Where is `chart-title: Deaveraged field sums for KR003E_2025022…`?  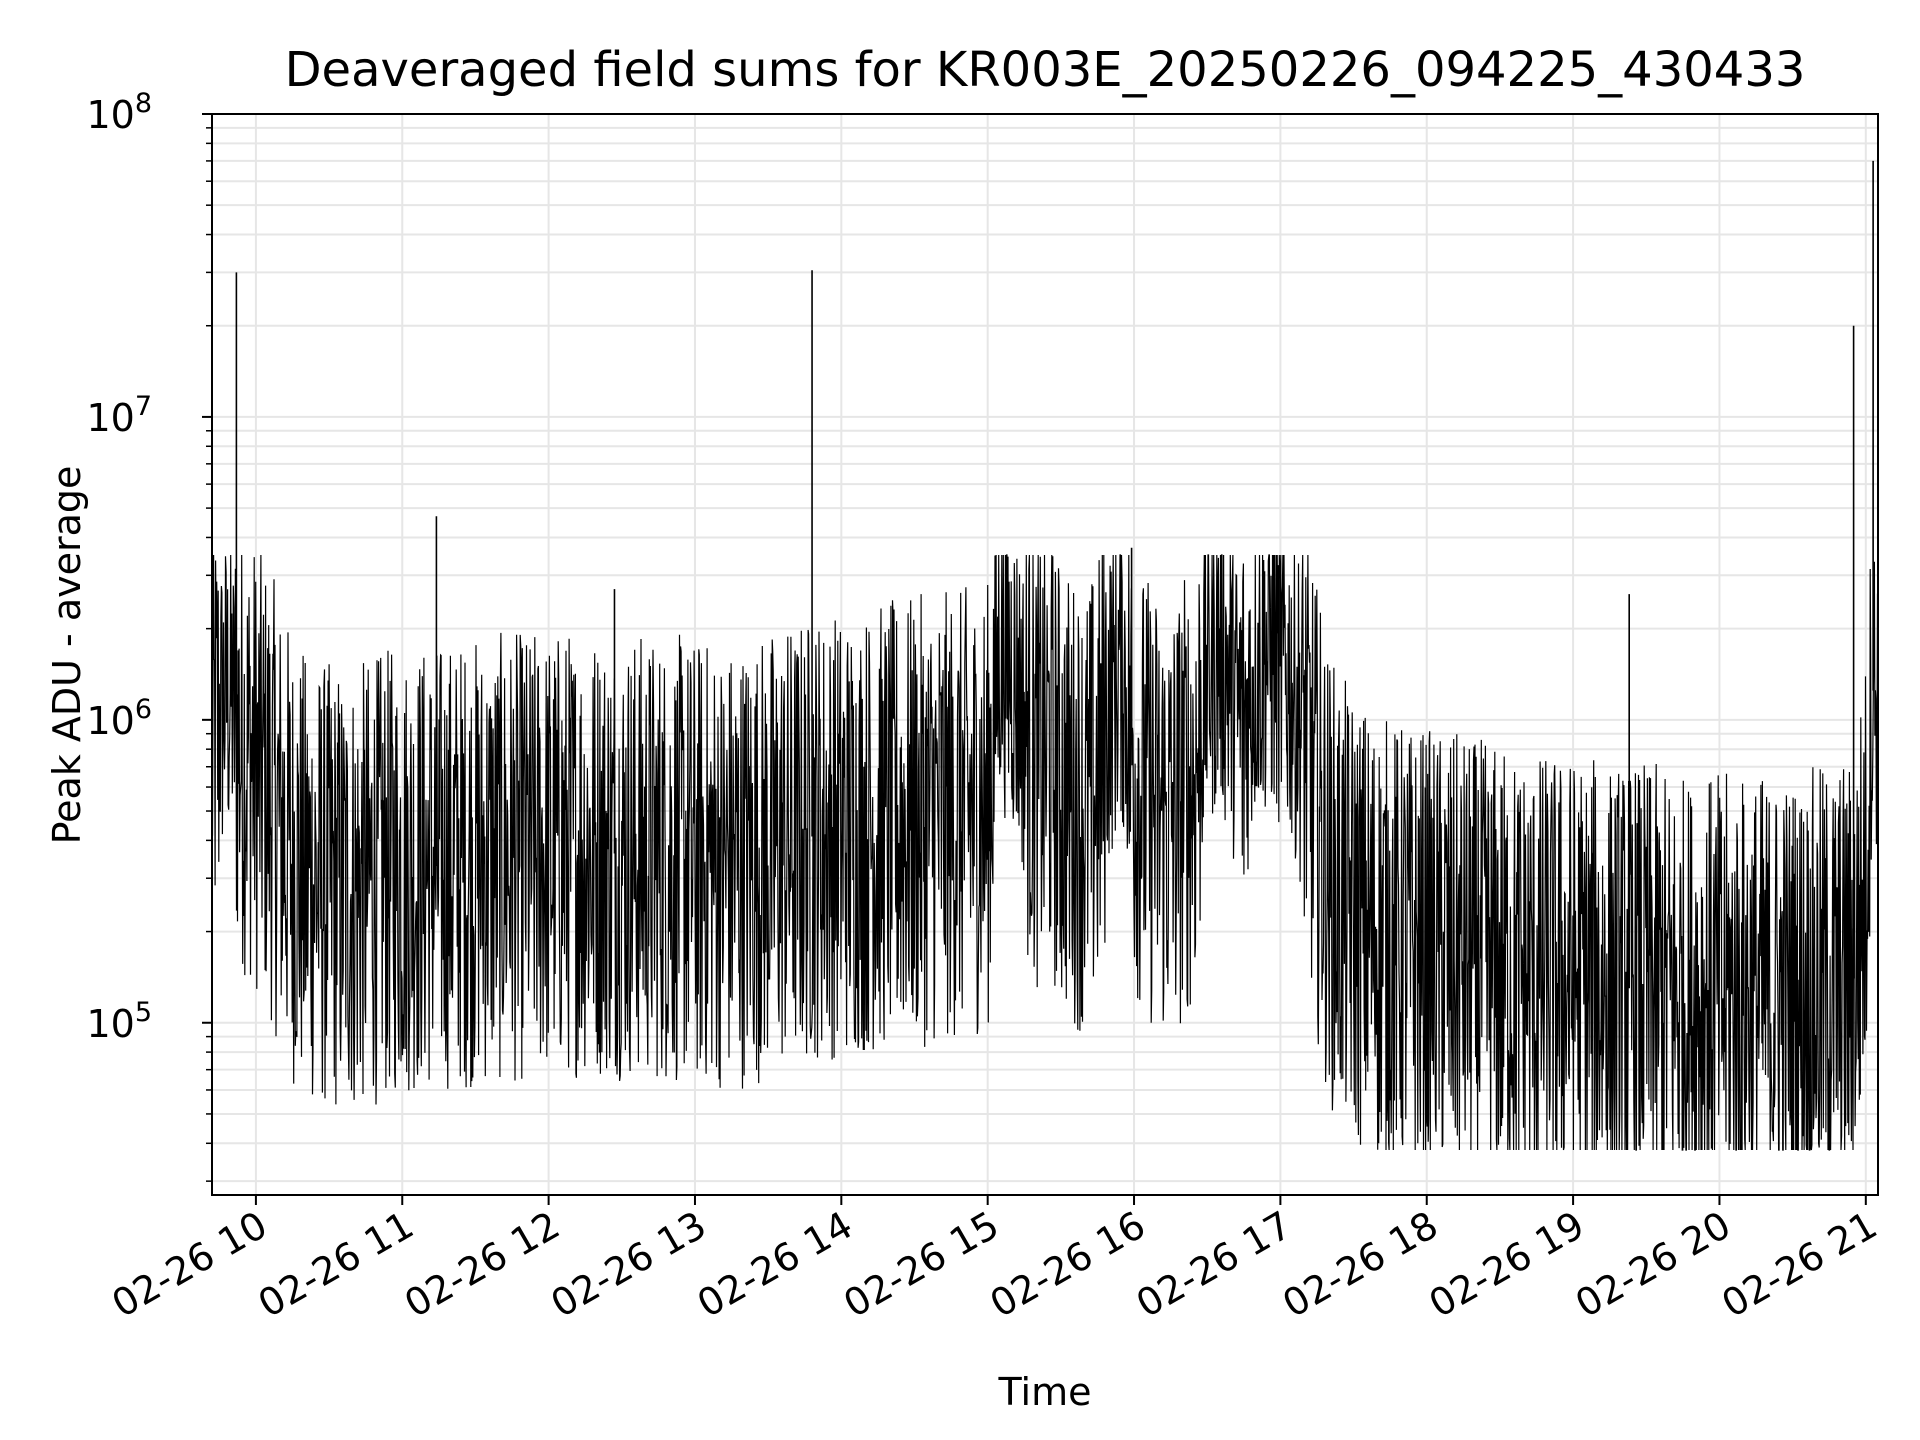
chart-title: Deaveraged field sums for KR003E_2025022… is located at coordinates (1045, 70).